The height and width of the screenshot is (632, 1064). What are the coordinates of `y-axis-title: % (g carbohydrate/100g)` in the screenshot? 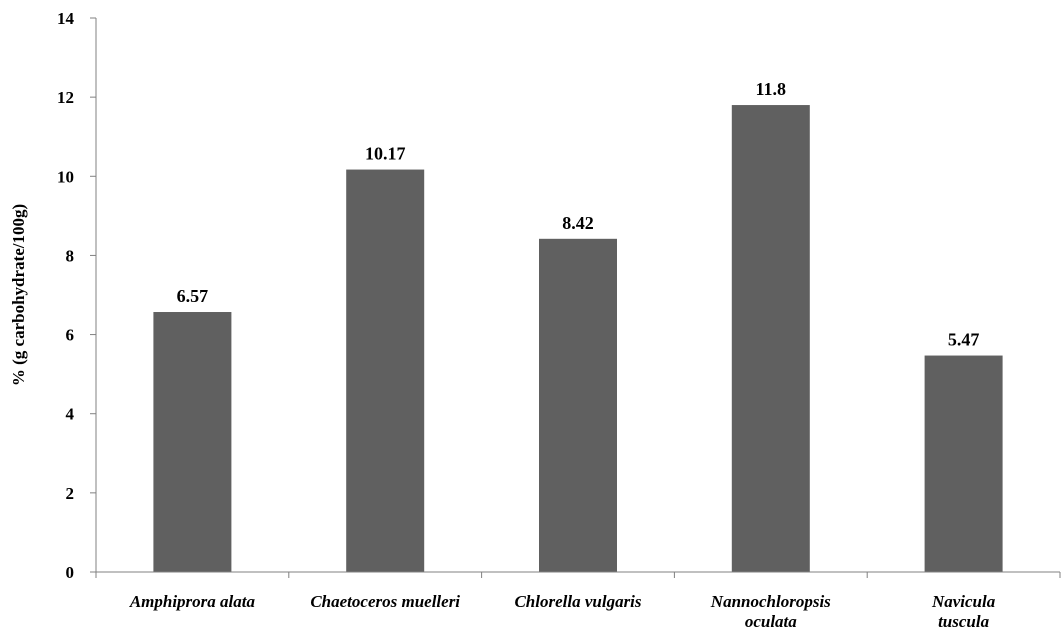 It's located at (18, 295).